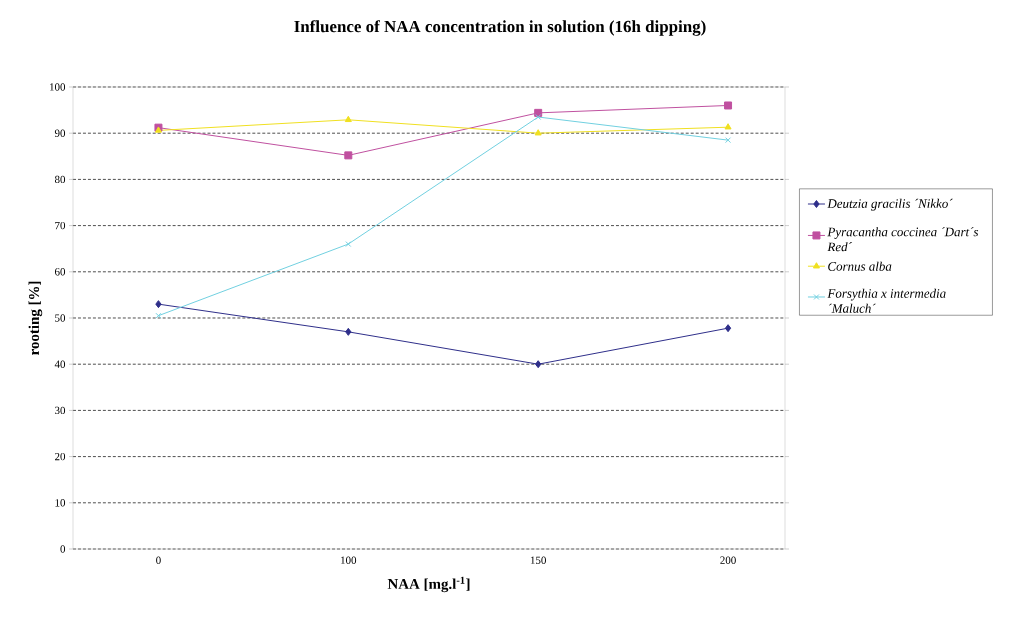 The width and height of the screenshot is (1035, 617). I want to click on y-tick-label: 30, so click(60, 410).